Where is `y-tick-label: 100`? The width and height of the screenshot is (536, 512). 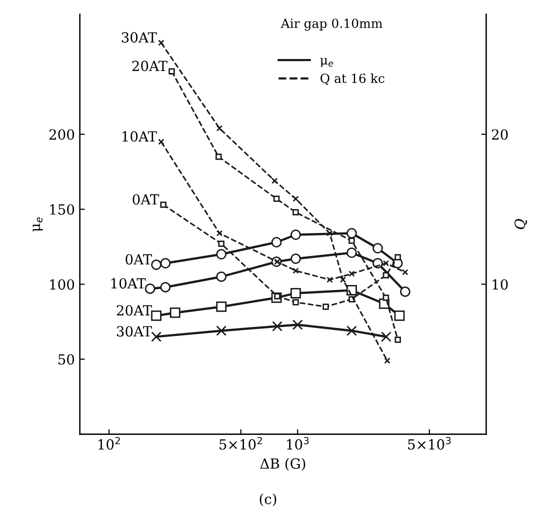
y-tick-label: 100 is located at coordinates (62, 284).